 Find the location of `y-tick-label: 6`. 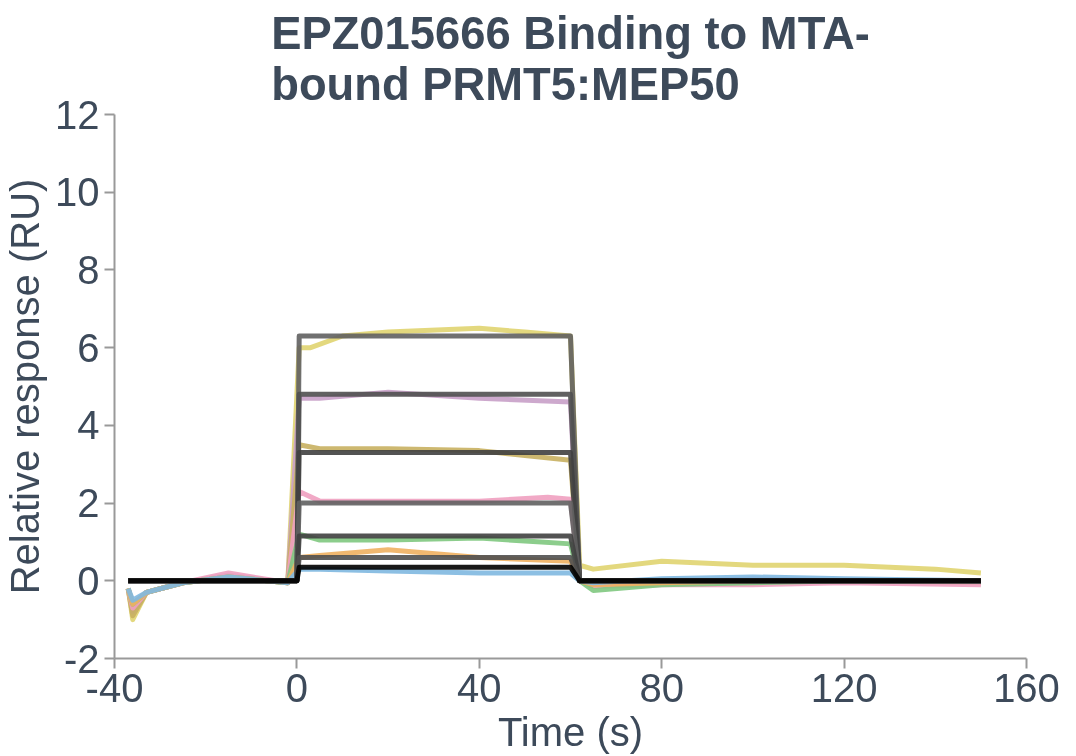

y-tick-label: 6 is located at coordinates (88, 347).